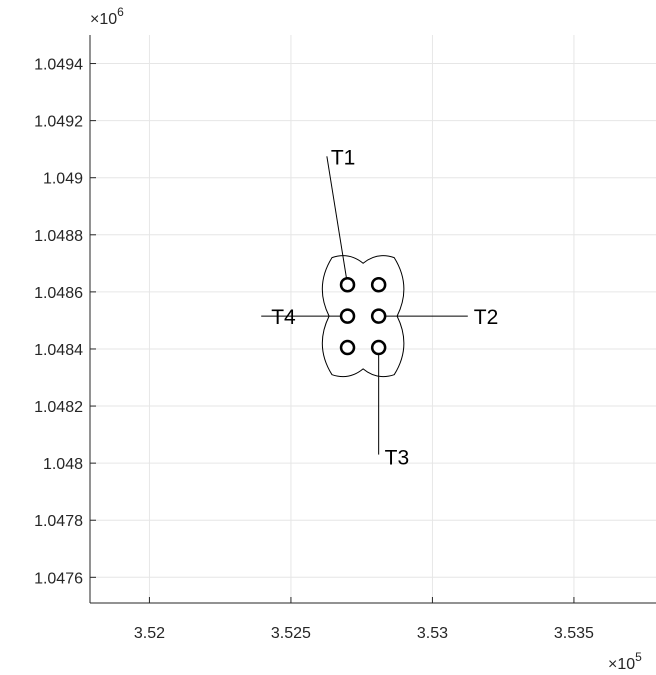  I want to click on annotation-label-t3: T3, so click(397, 458).